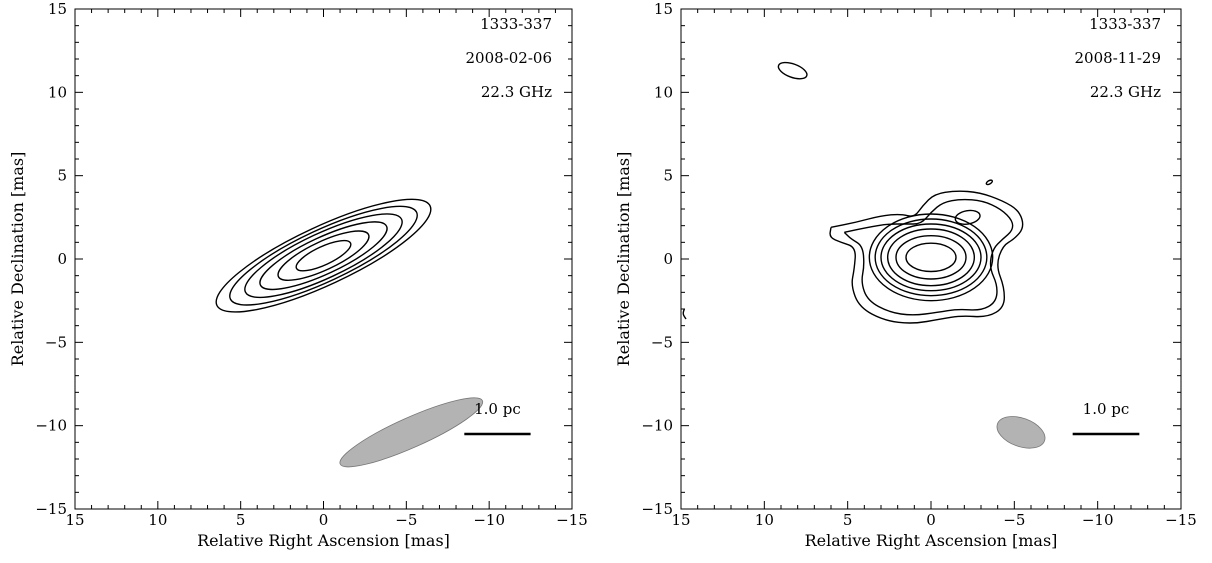  What do you see at coordinates (1118, 58) in the screenshot?
I see `annotation-text: 2008-11-29` at bounding box center [1118, 58].